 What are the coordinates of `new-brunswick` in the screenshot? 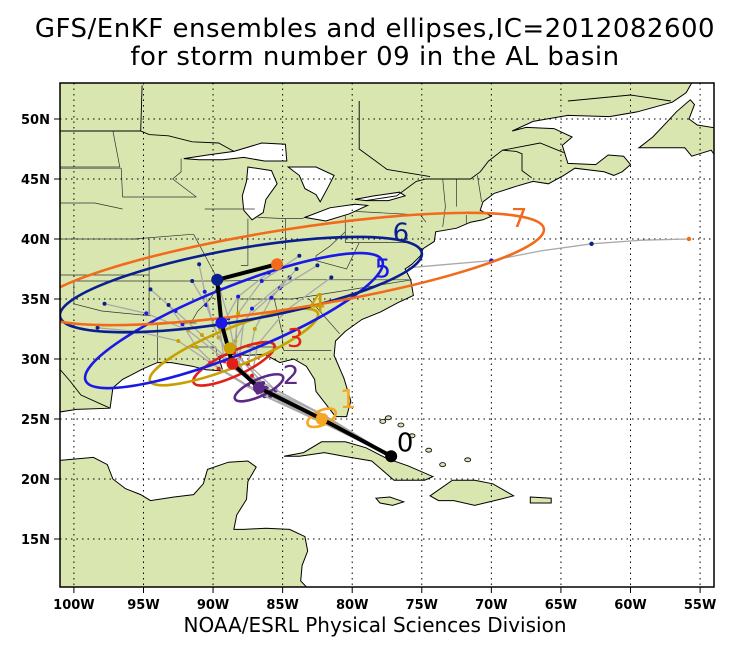 It's located at (533, 148).